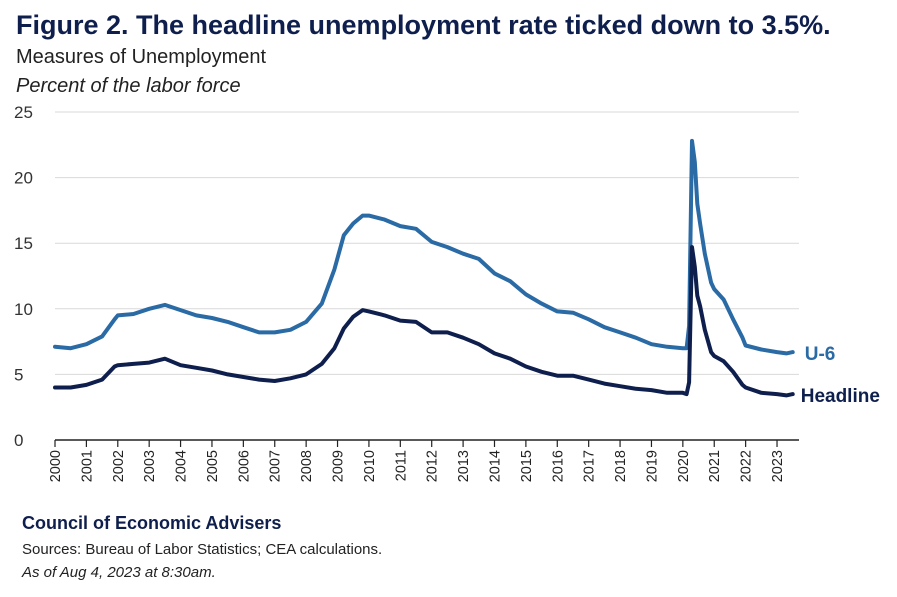 The width and height of the screenshot is (897, 597). Describe the element at coordinates (840, 375) in the screenshot. I see `series-labels: U-6 Headline` at that location.